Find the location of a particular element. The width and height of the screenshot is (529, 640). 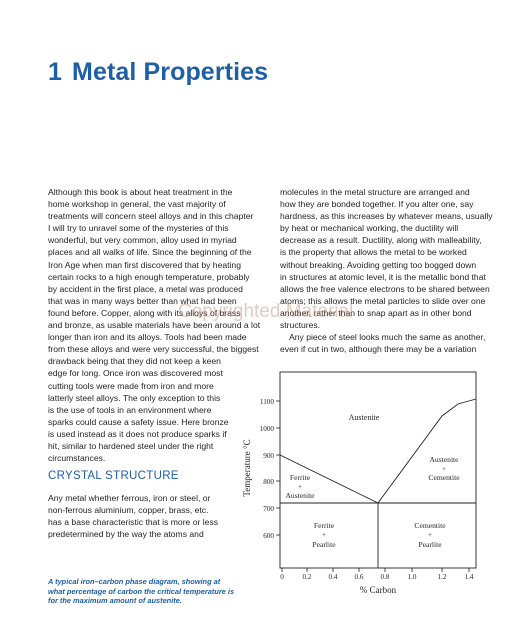

y-tick-label: 1100 is located at coordinates (267, 402).